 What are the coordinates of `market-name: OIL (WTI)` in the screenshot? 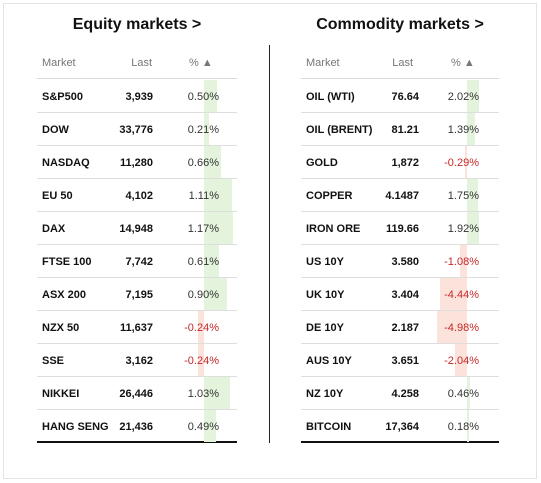 It's located at (330, 97).